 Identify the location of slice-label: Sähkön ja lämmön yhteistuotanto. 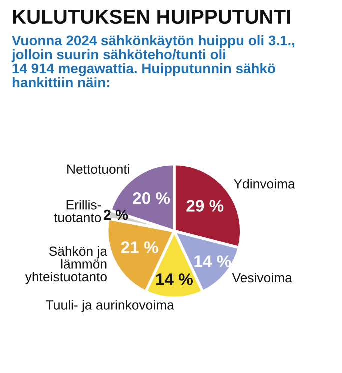
(66, 265).